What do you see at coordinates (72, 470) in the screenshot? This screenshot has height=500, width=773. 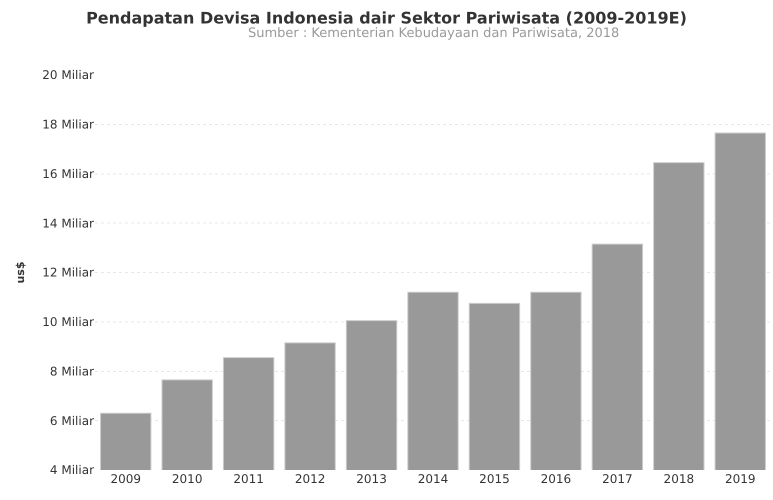 I see `y-tick-label: 4 Miliar` at bounding box center [72, 470].